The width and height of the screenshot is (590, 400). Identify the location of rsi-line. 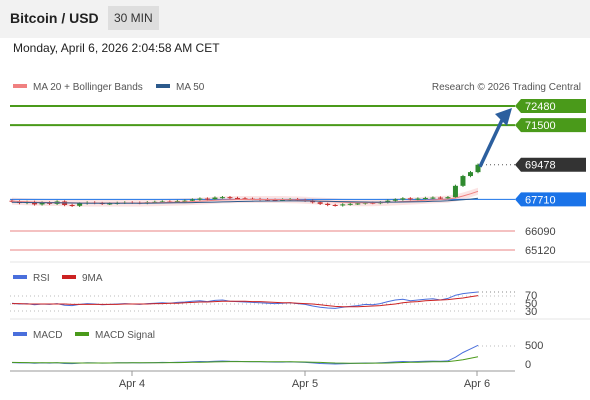
(245, 300).